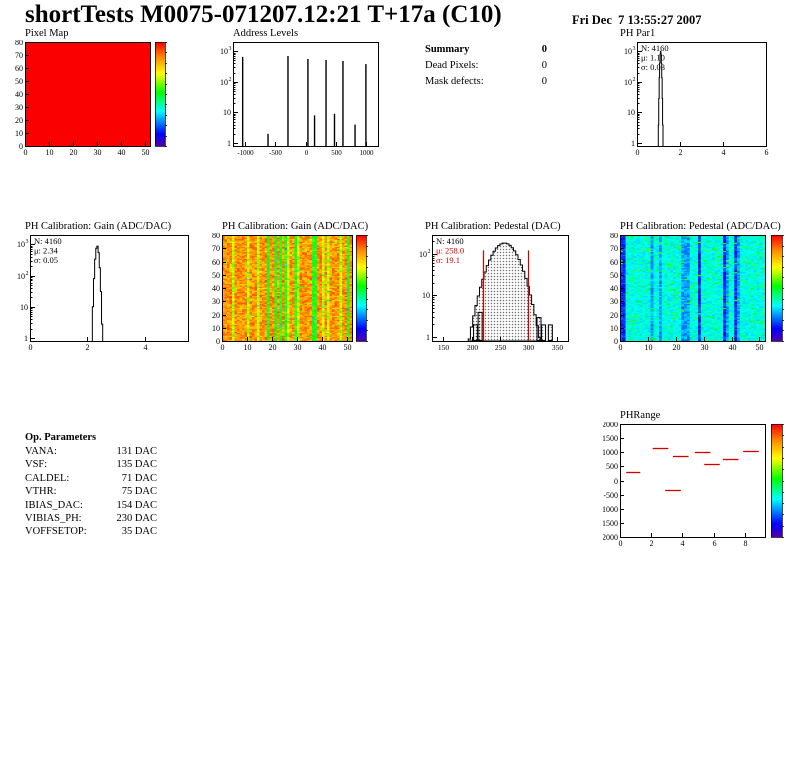 This screenshot has width=796, height=772. Describe the element at coordinates (699, 488) in the screenshot. I see `ph-range-plot` at that location.